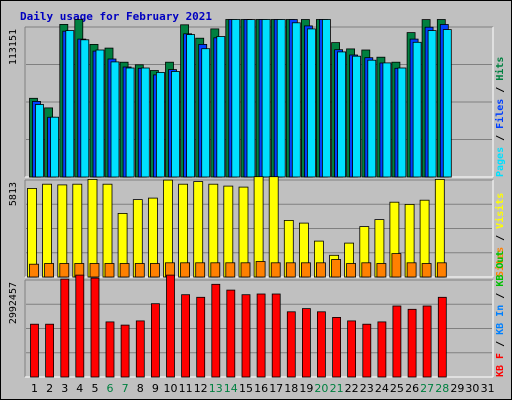  I want to click on x-tick-label-day-15: 15, so click(246, 388).